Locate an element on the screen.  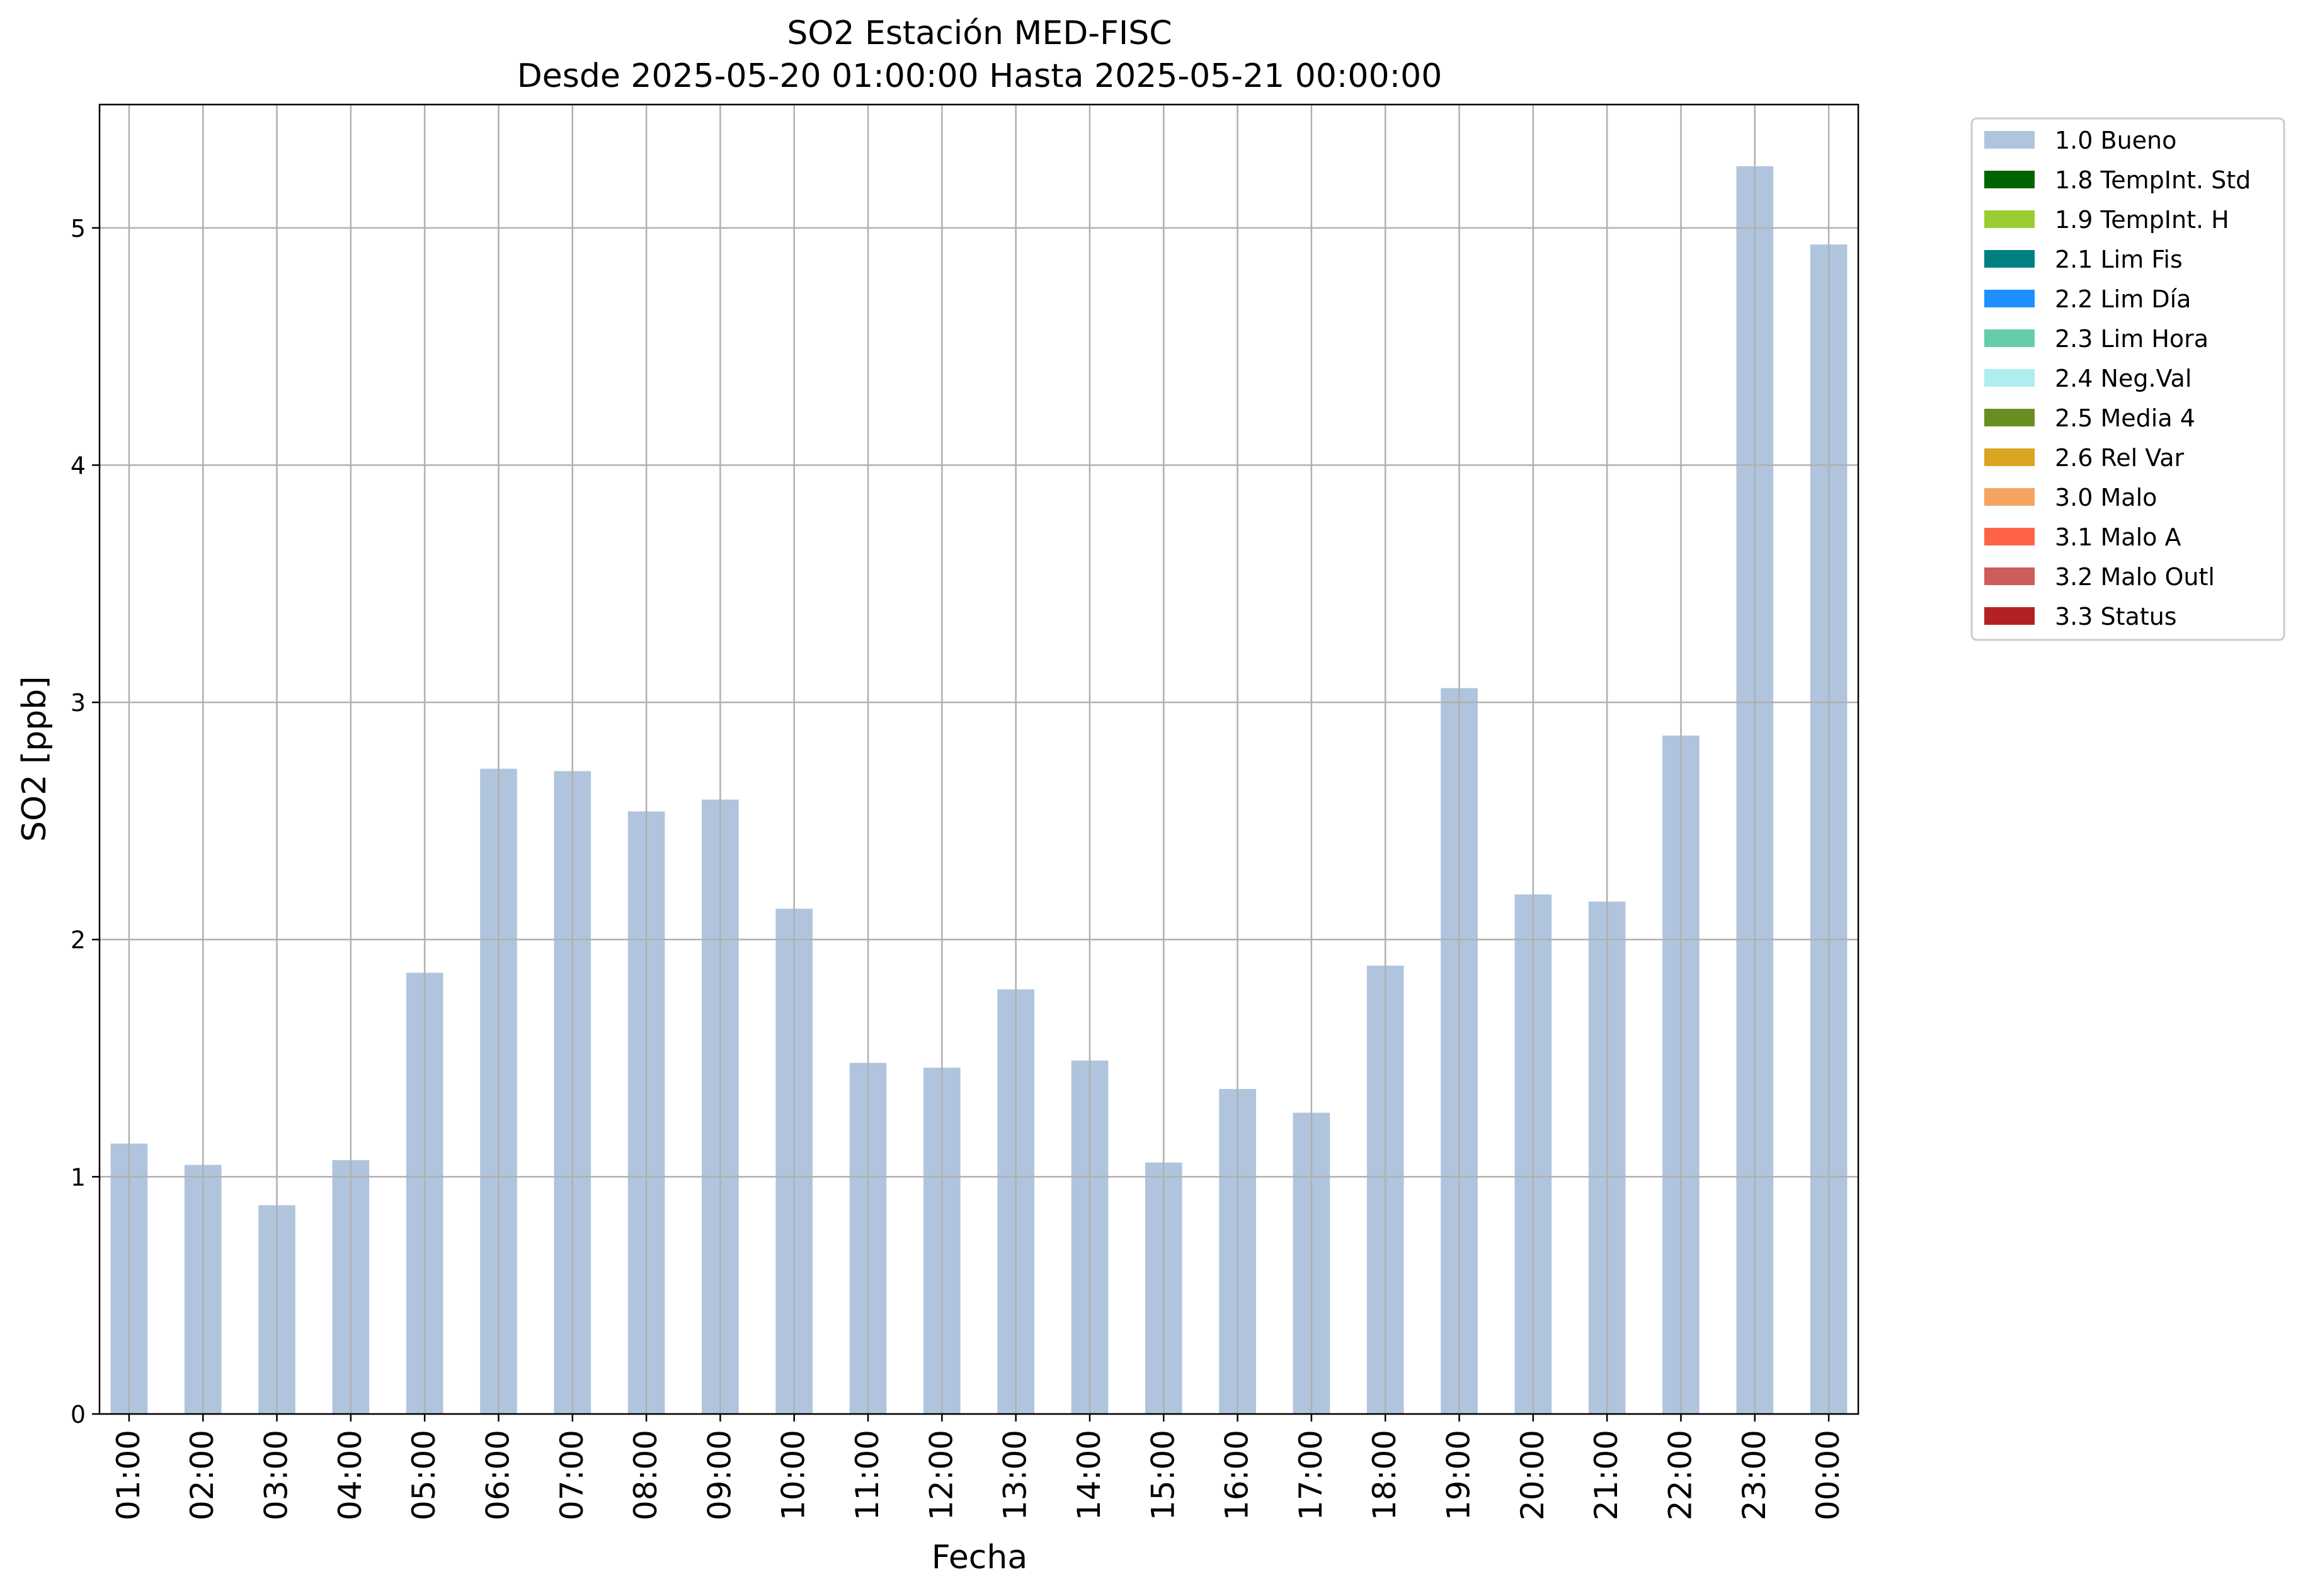
legend-item-label: 2.3 Lim Hora is located at coordinates (2132, 339).